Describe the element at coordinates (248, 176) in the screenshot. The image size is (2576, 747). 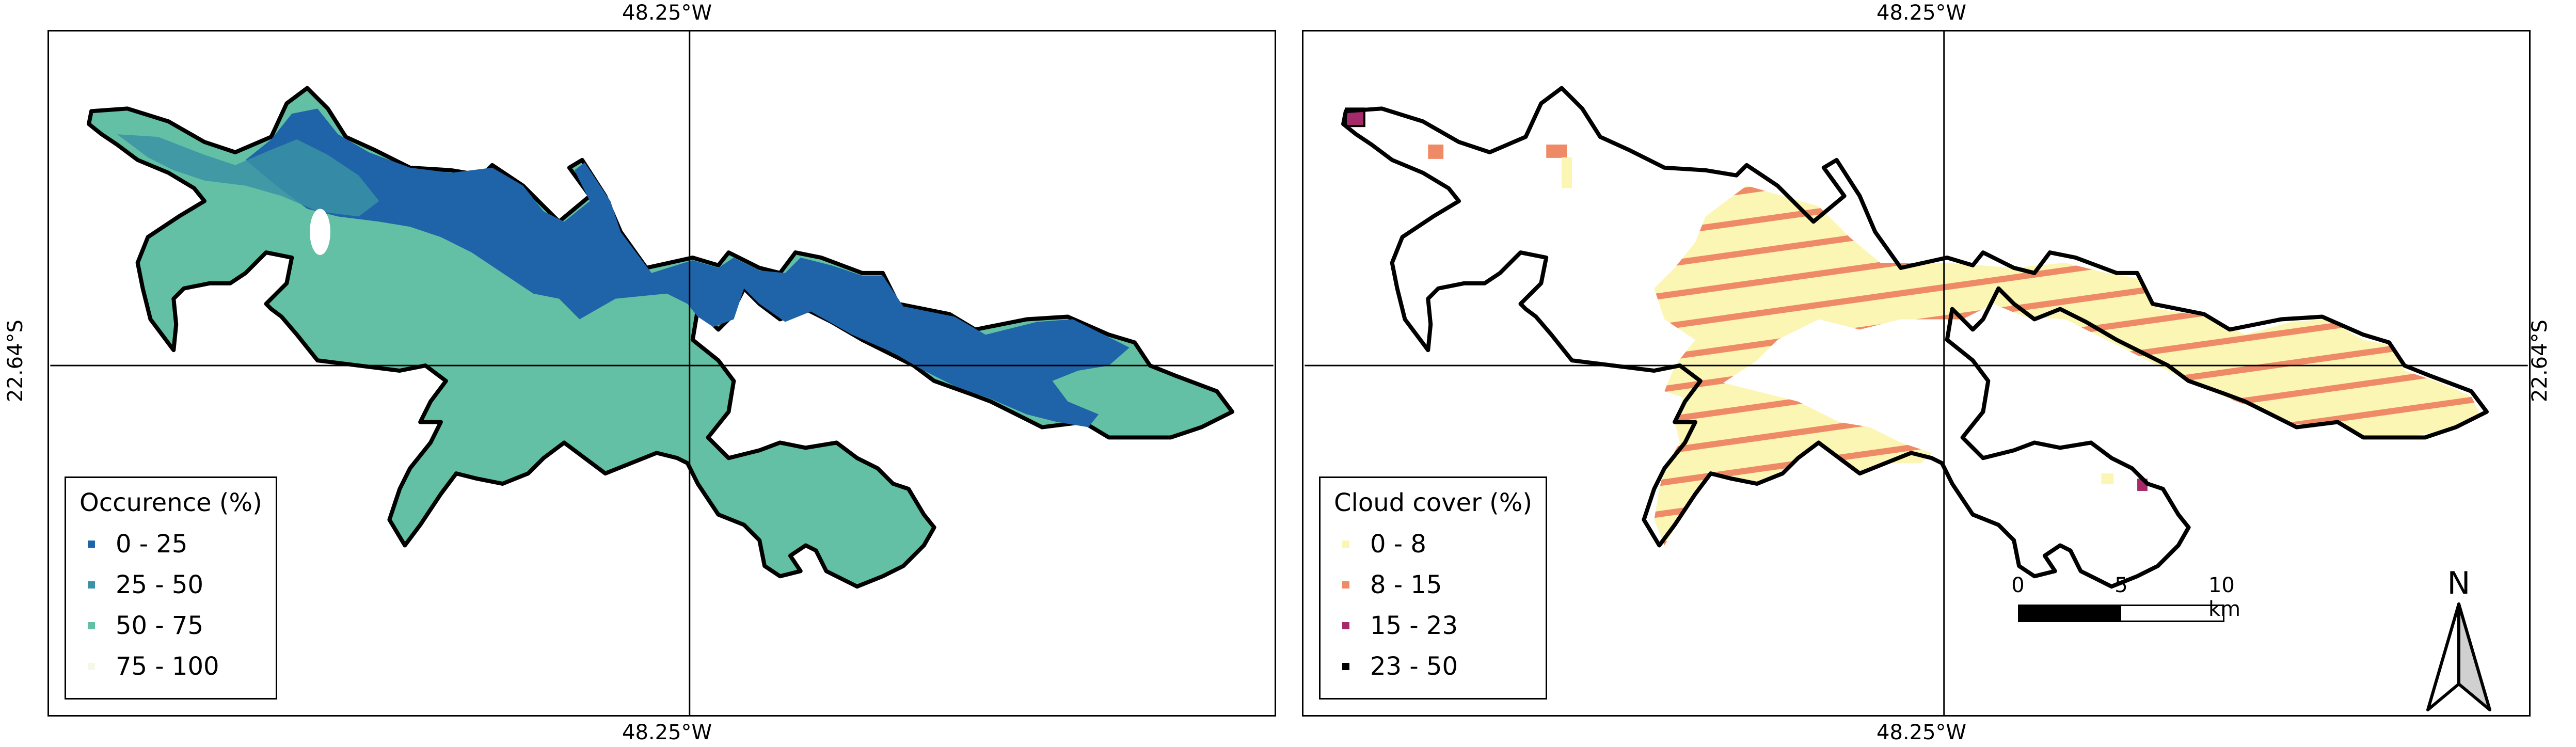
I see `reservoir-transition-water` at that location.